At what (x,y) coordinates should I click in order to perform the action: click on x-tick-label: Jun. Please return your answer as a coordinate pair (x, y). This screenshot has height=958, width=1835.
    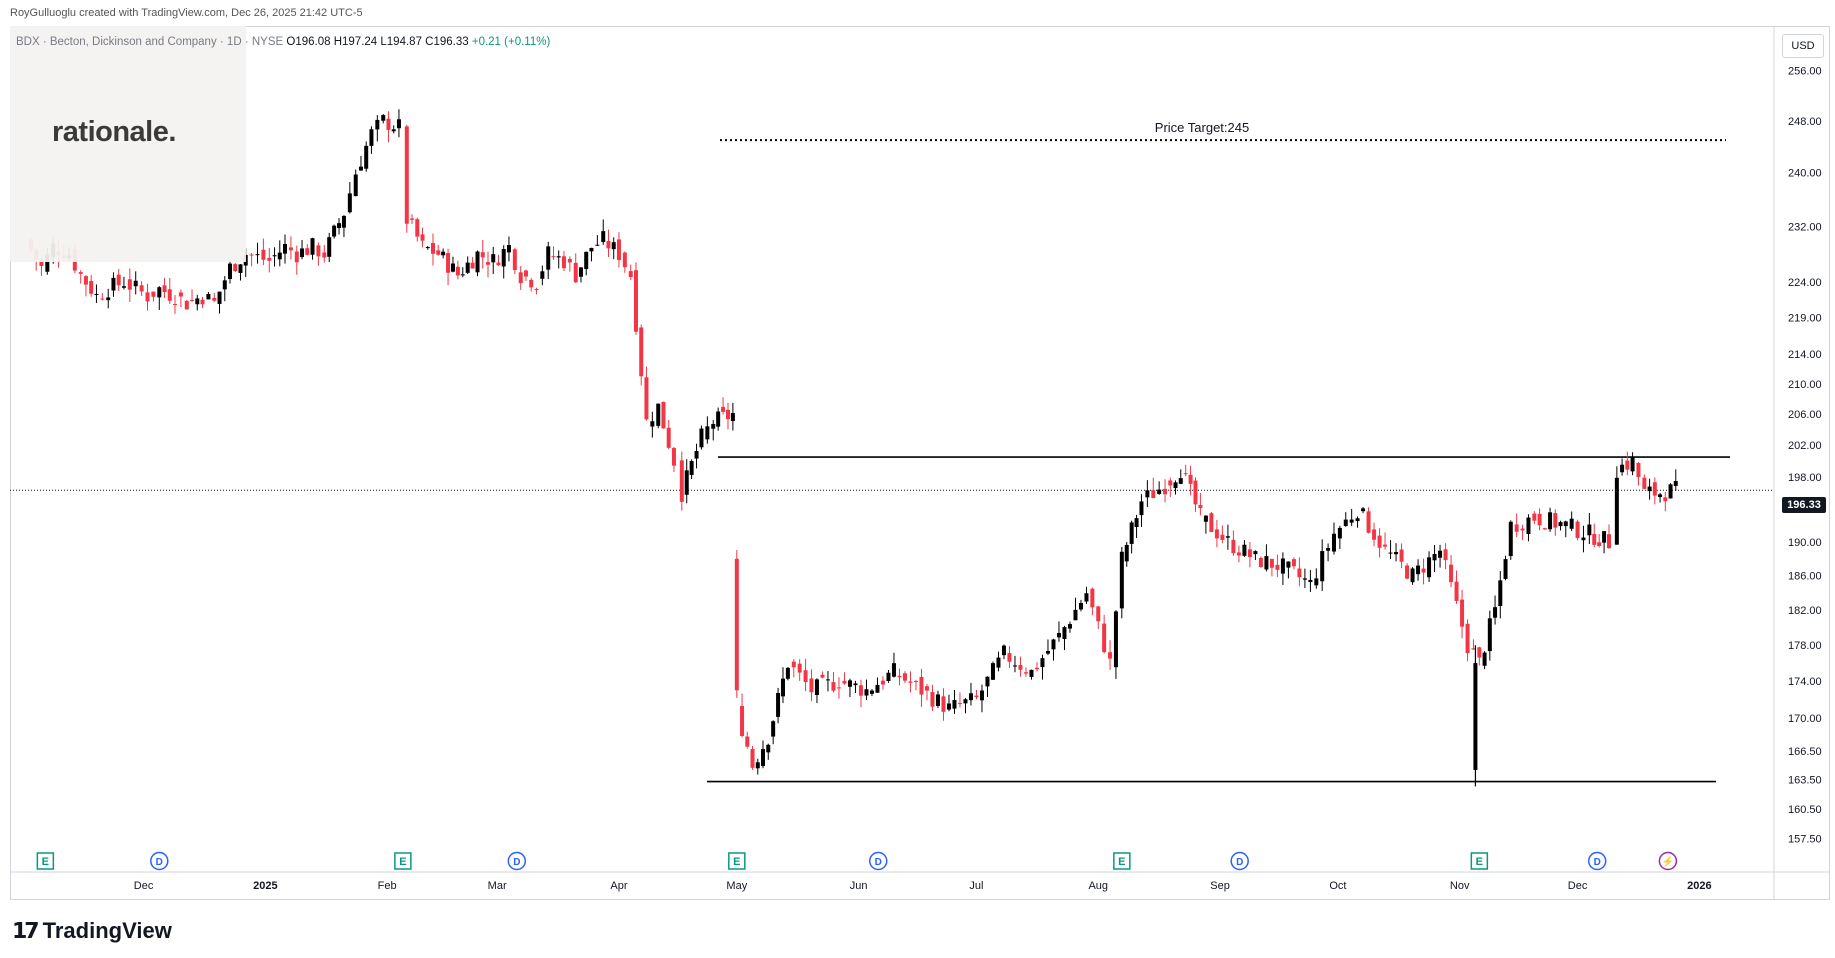
    Looking at the image, I should click on (859, 886).